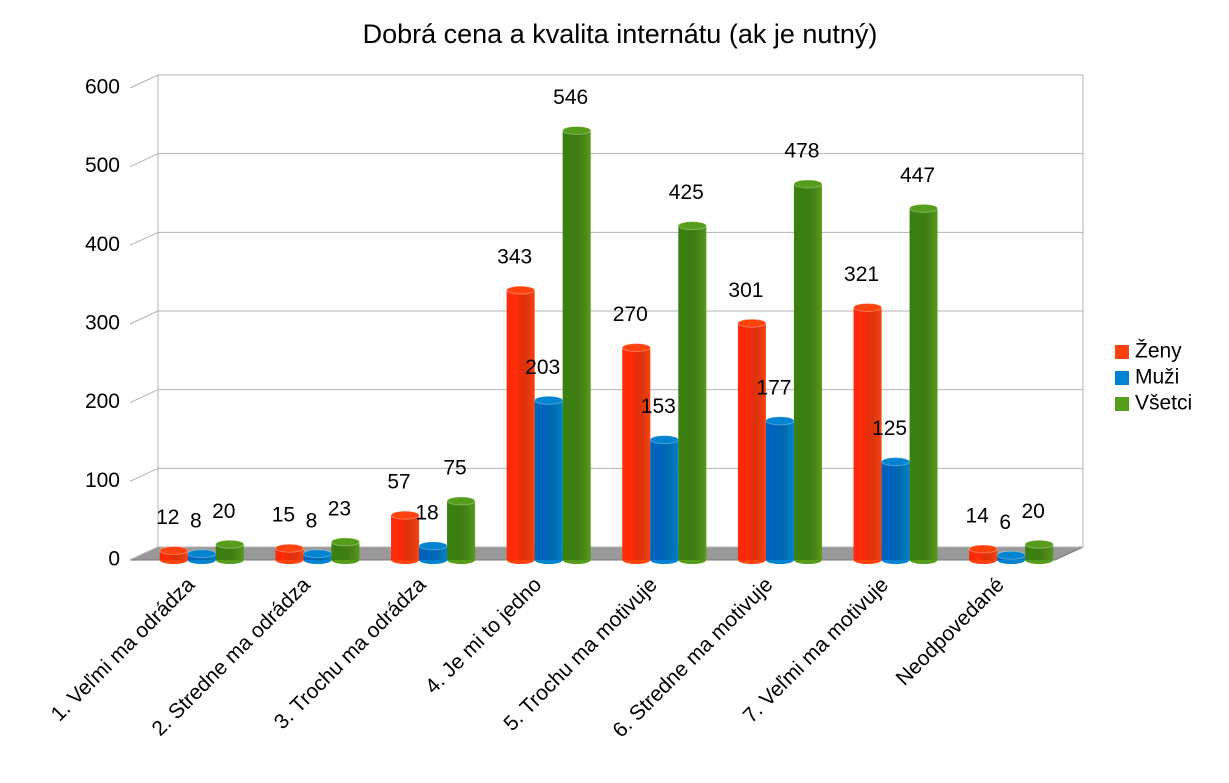 The image size is (1229, 783). I want to click on value-label: 18, so click(426, 512).